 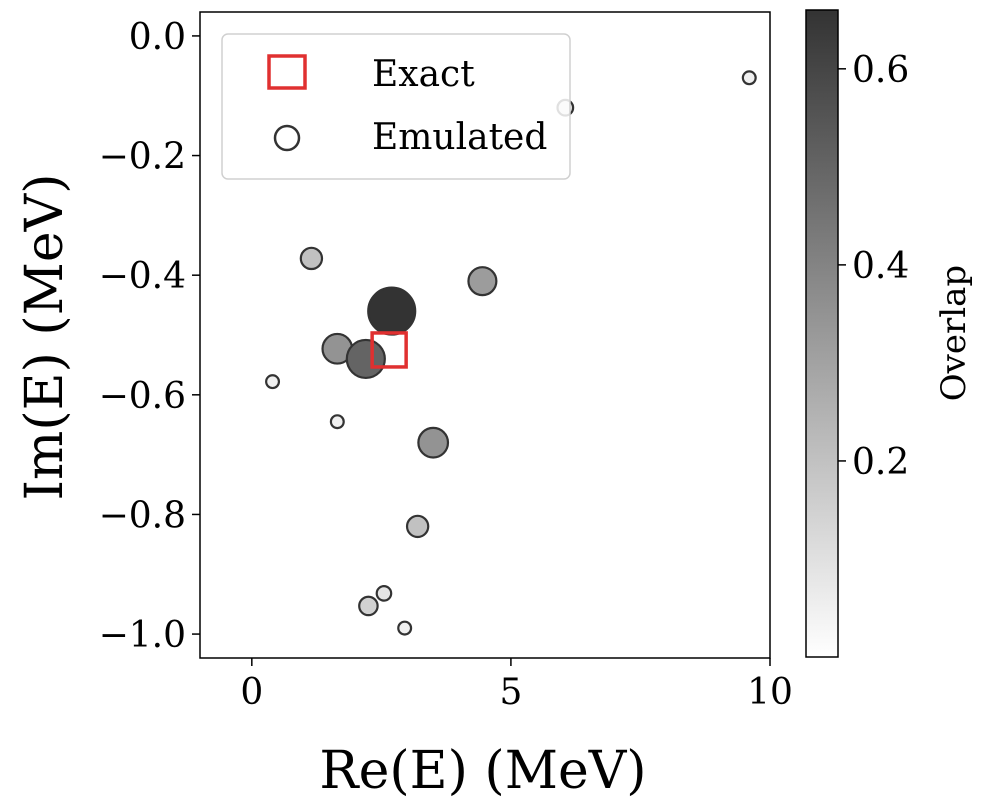 What do you see at coordinates (822, 333) in the screenshot?
I see `colorbar-gradient` at bounding box center [822, 333].